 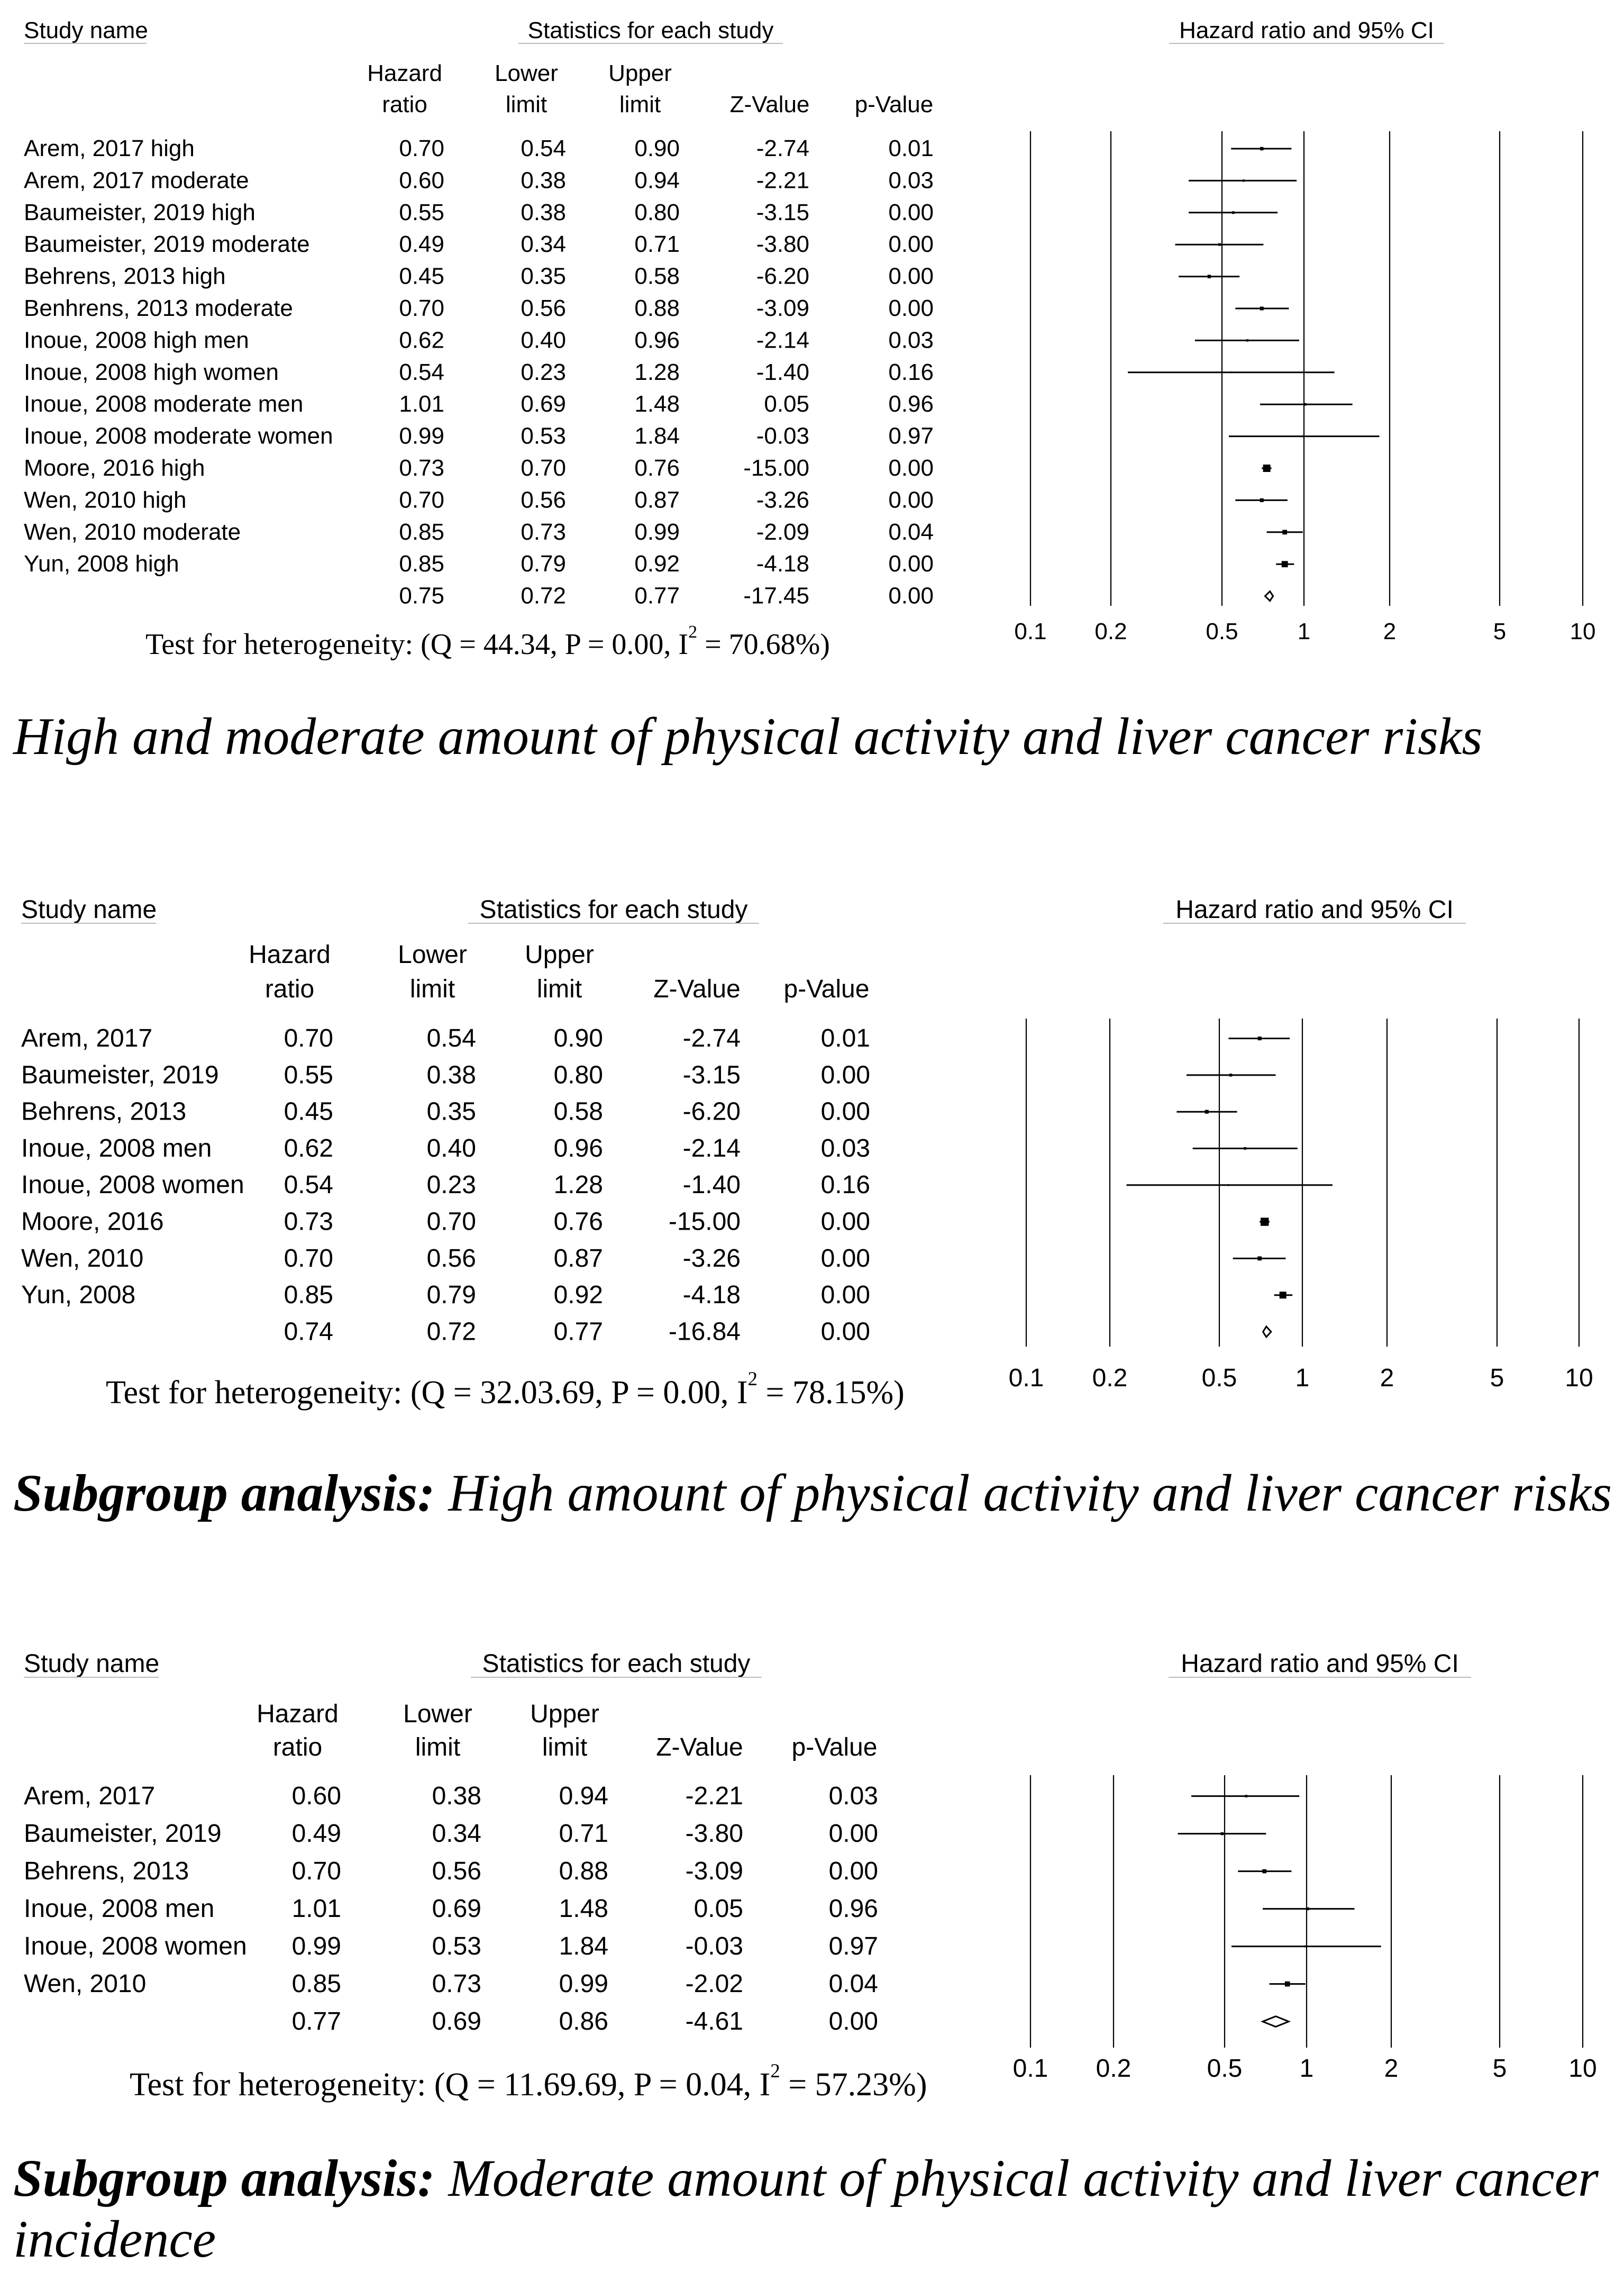 I want to click on cell-lower: 0.40, so click(x=543, y=340).